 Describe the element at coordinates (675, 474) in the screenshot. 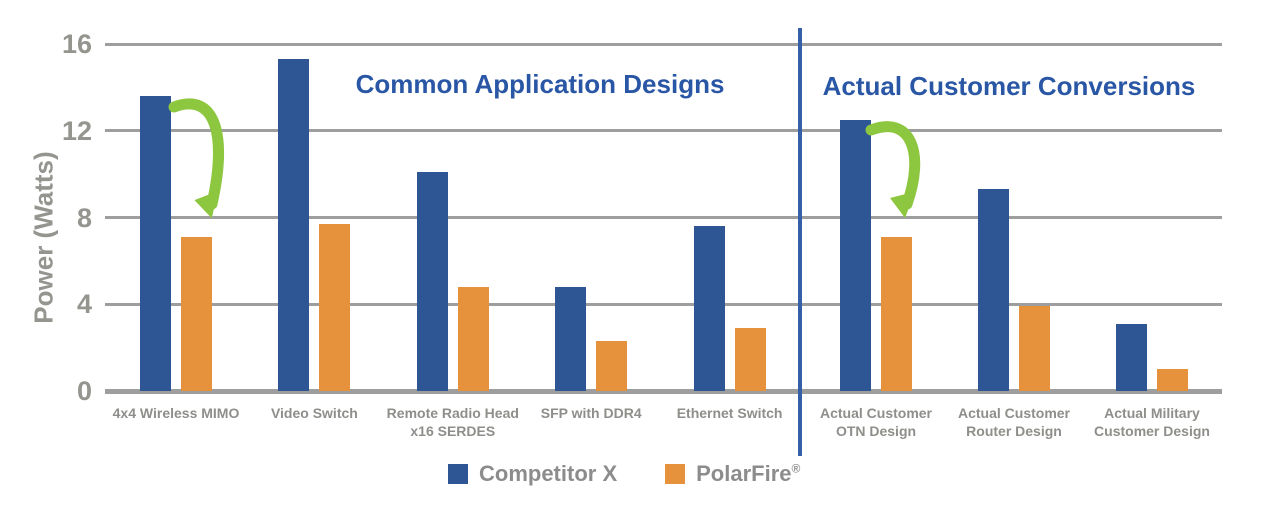

I see `legend-swatch-polarfire` at that location.